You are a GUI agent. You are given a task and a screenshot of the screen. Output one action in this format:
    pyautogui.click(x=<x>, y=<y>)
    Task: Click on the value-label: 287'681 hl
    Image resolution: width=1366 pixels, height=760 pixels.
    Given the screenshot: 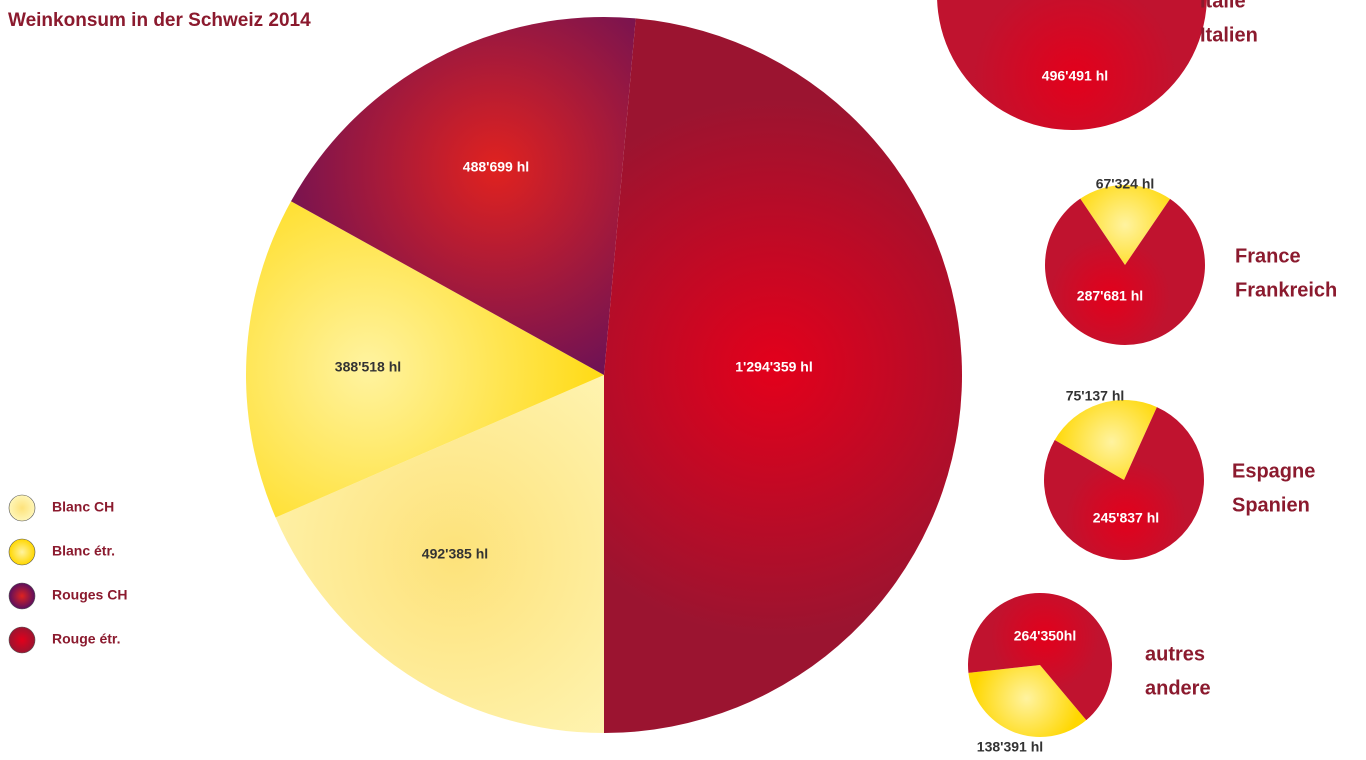 What is the action you would take?
    pyautogui.click(x=1110, y=296)
    